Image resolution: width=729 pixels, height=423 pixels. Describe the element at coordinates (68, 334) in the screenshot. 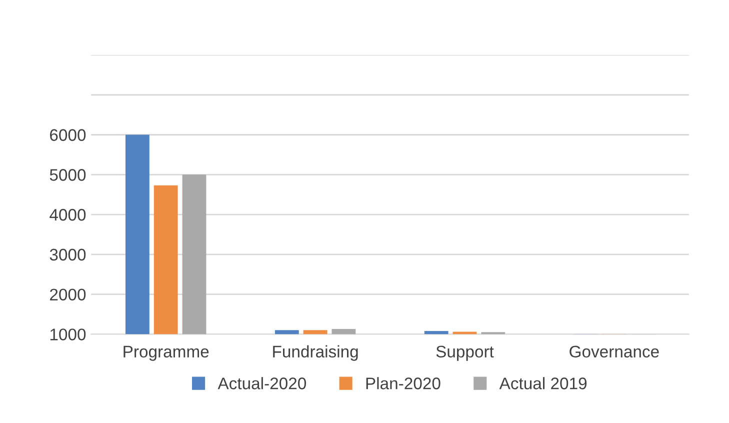

I see `y-tick-label: 1000` at that location.